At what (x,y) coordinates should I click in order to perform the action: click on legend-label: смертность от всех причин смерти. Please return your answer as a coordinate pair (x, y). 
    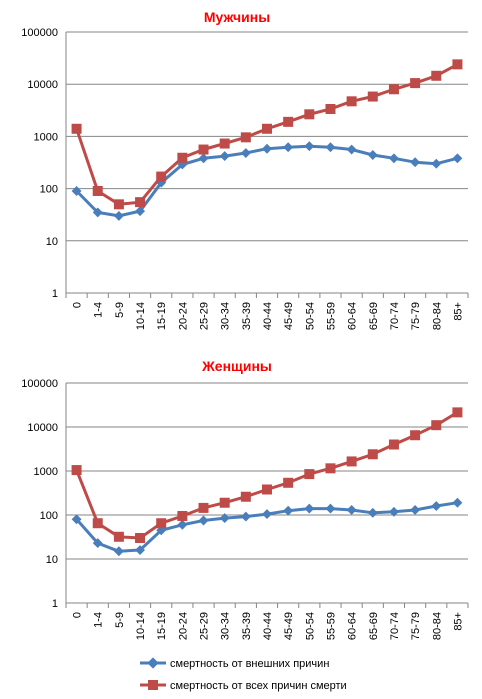
    Looking at the image, I should click on (258, 686).